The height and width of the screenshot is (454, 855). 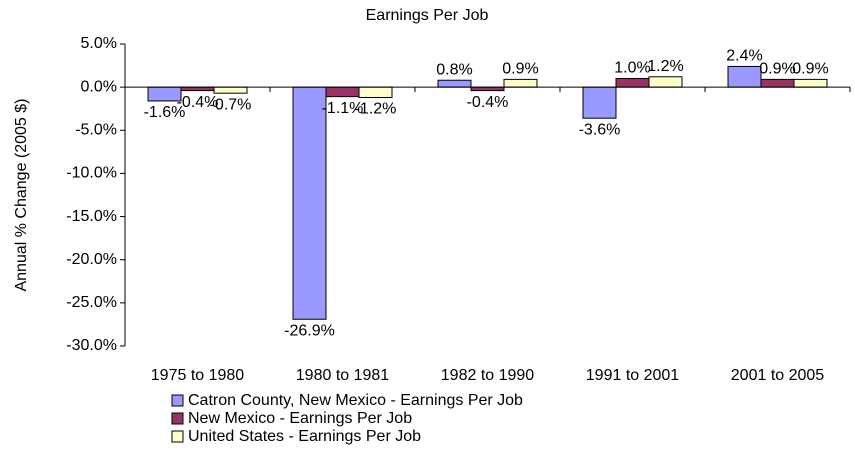 What do you see at coordinates (96, 130) in the screenshot?
I see `y-tick-label: -5.0%` at bounding box center [96, 130].